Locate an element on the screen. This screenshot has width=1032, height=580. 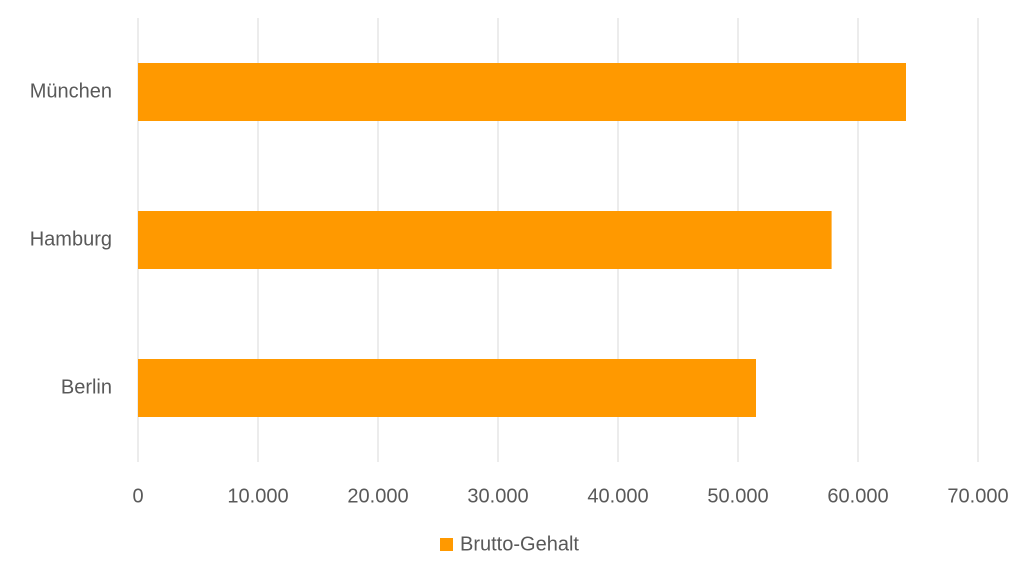
x-tick-label: 50.000 is located at coordinates (737, 496).